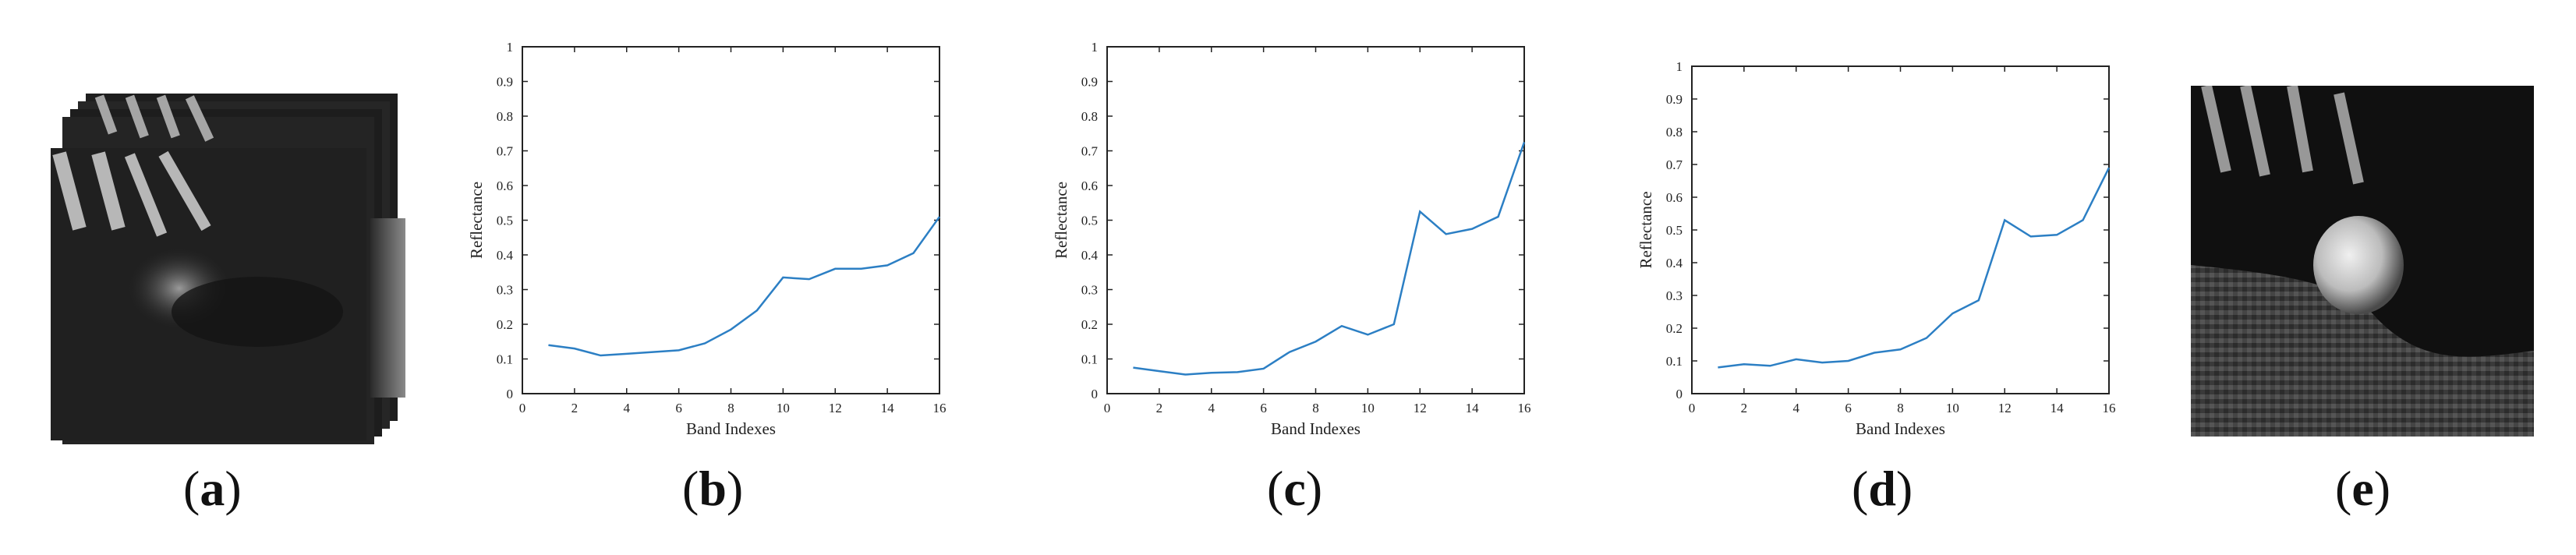 The width and height of the screenshot is (2576, 555). I want to click on panel-e: (e), so click(2362, 303).